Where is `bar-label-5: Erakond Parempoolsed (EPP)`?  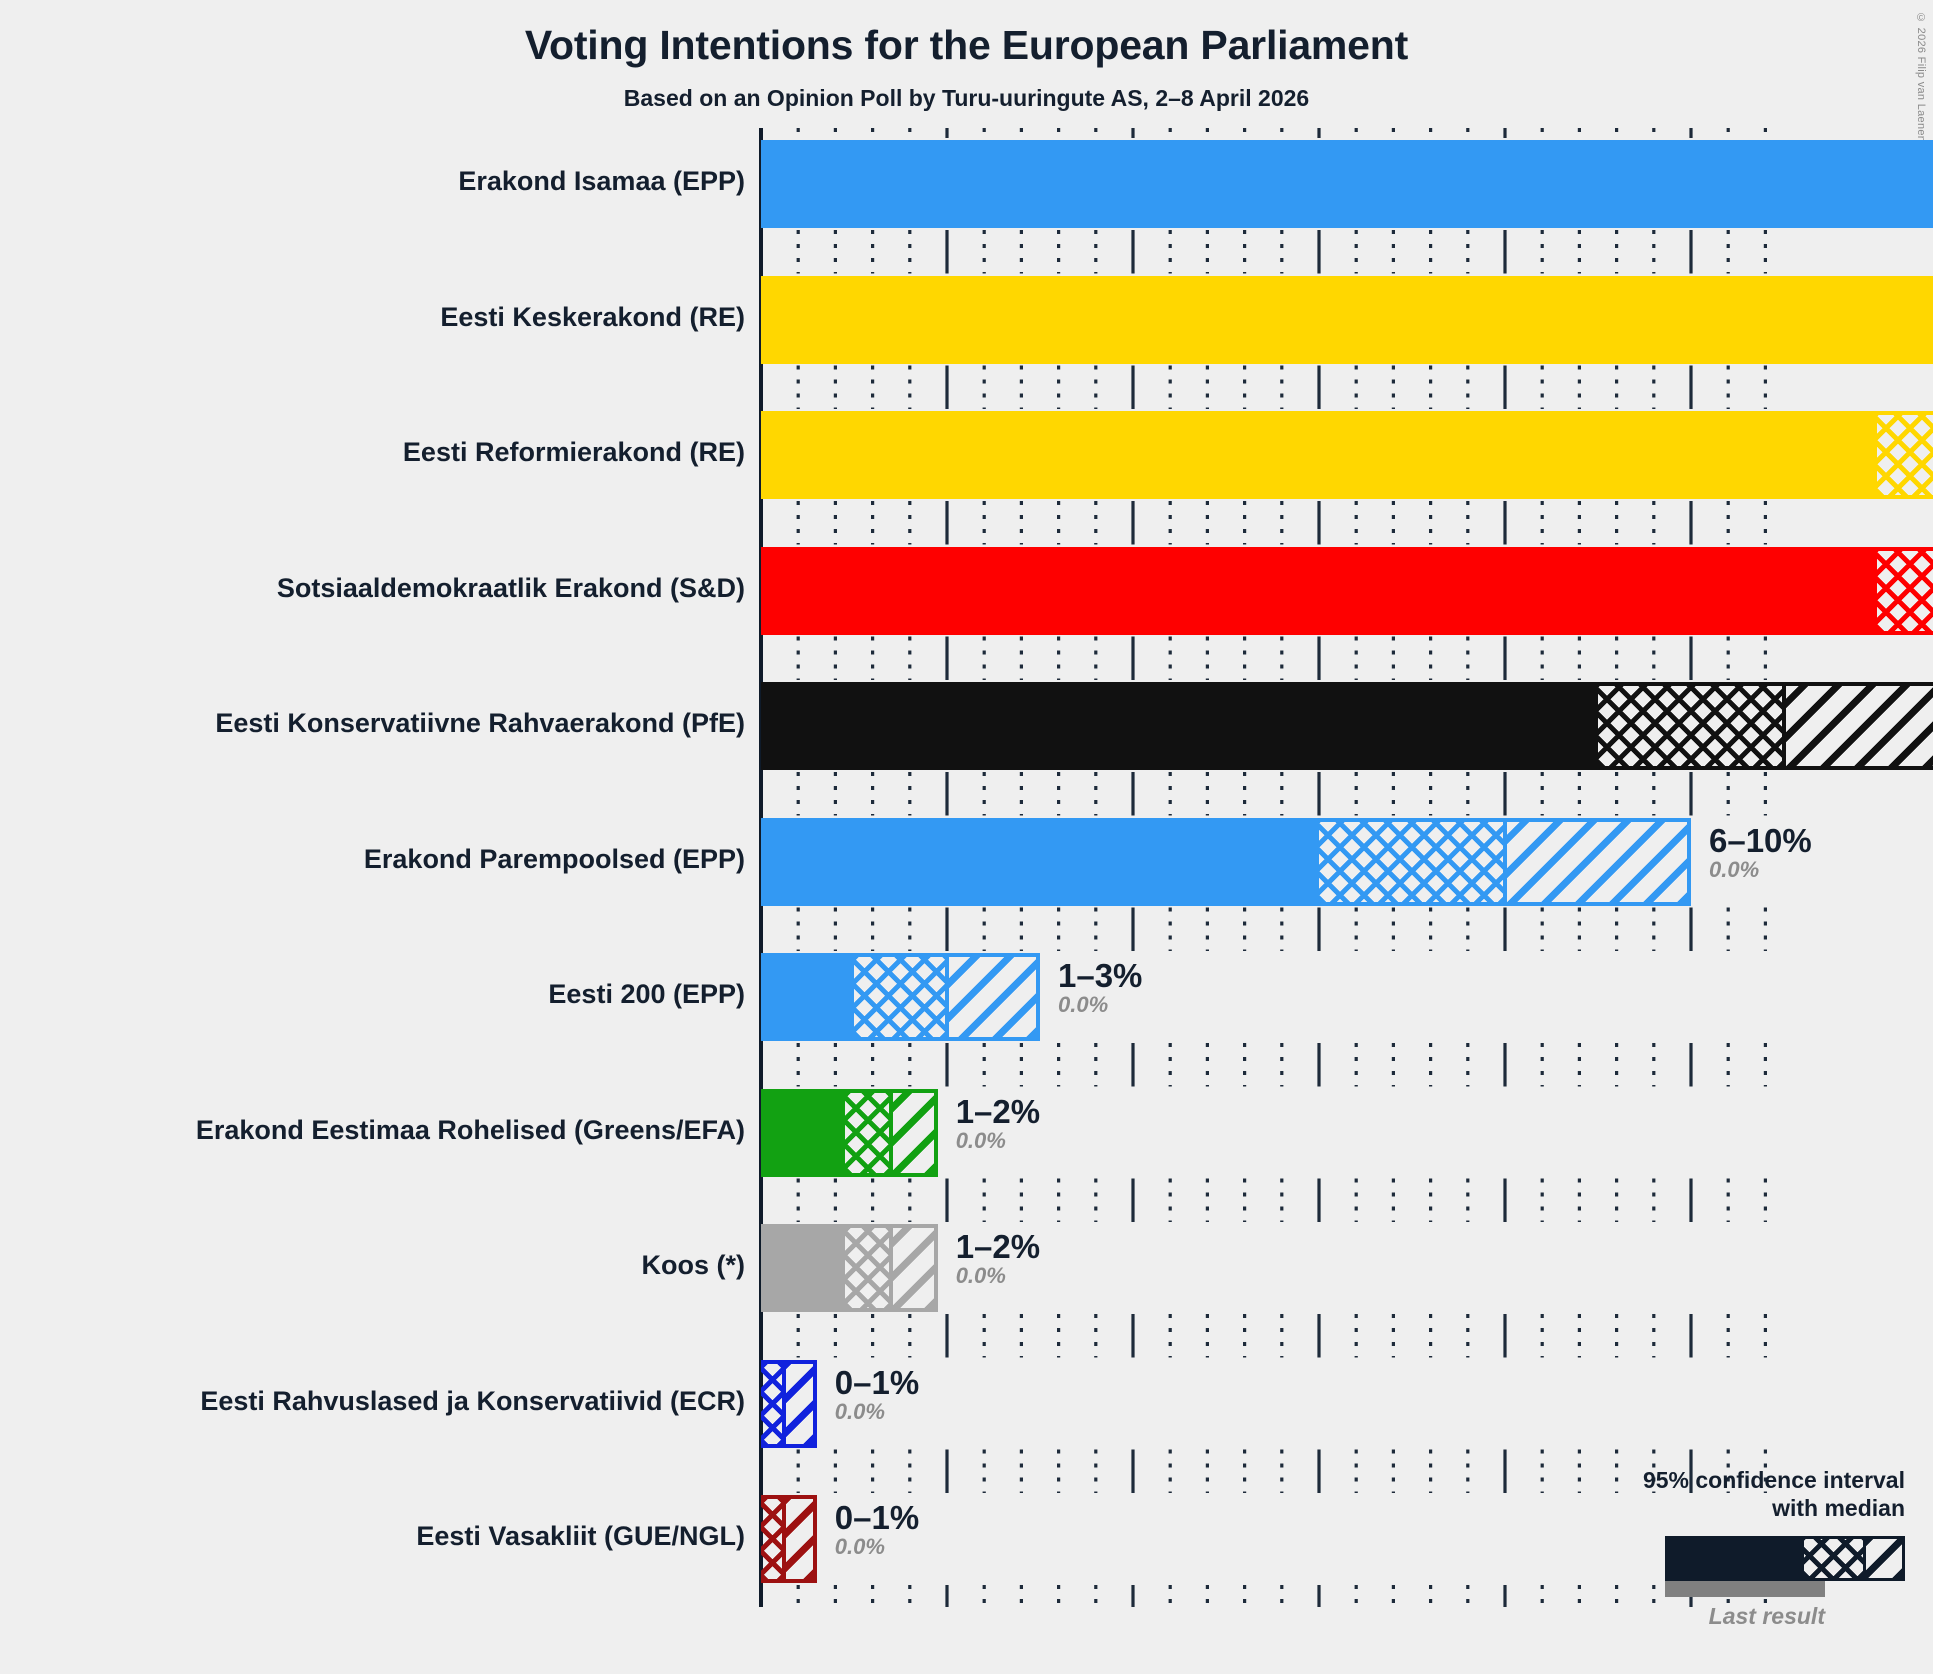 bar-label-5: Erakond Parempoolsed (EPP) is located at coordinates (554, 858).